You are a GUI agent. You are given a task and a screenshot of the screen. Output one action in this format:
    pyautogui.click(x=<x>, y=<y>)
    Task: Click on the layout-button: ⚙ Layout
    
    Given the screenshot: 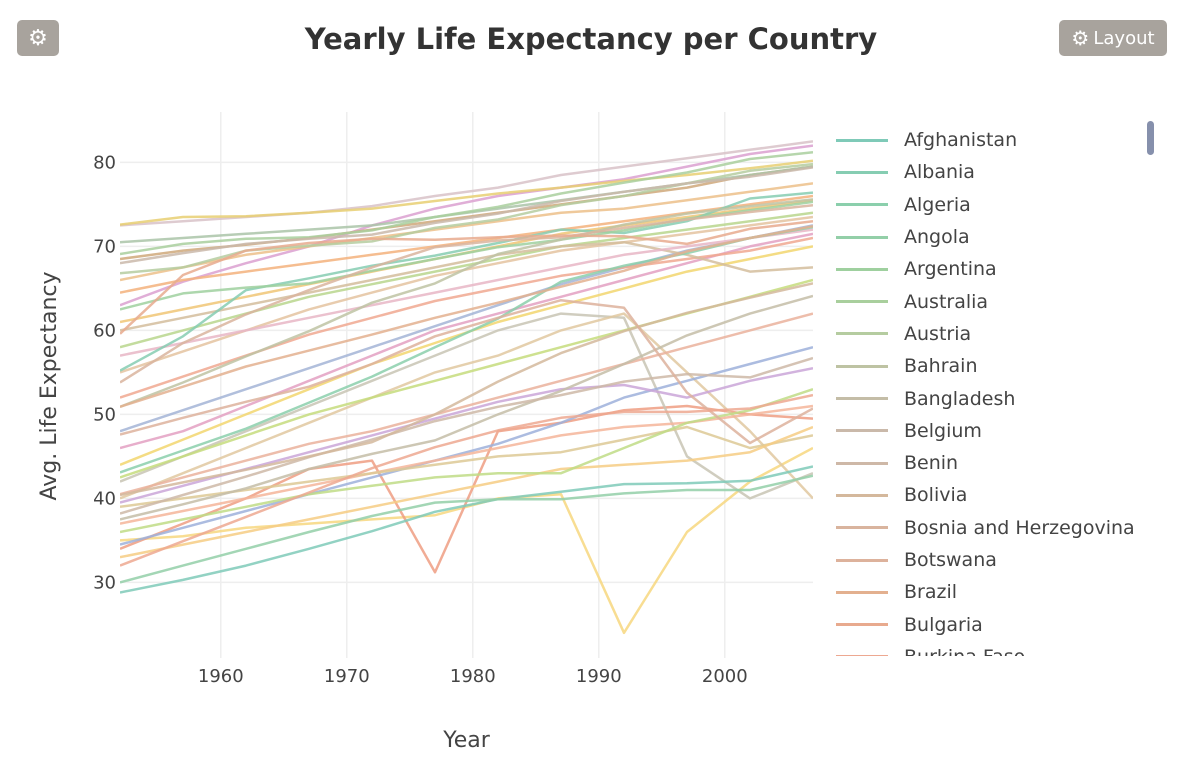 What is the action you would take?
    pyautogui.click(x=1113, y=38)
    